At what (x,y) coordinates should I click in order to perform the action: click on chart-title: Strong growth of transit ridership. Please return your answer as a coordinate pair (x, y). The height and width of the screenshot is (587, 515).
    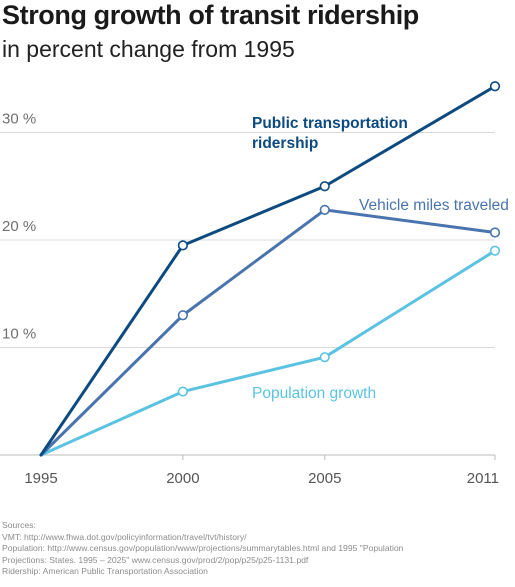
    Looking at the image, I should click on (210, 15).